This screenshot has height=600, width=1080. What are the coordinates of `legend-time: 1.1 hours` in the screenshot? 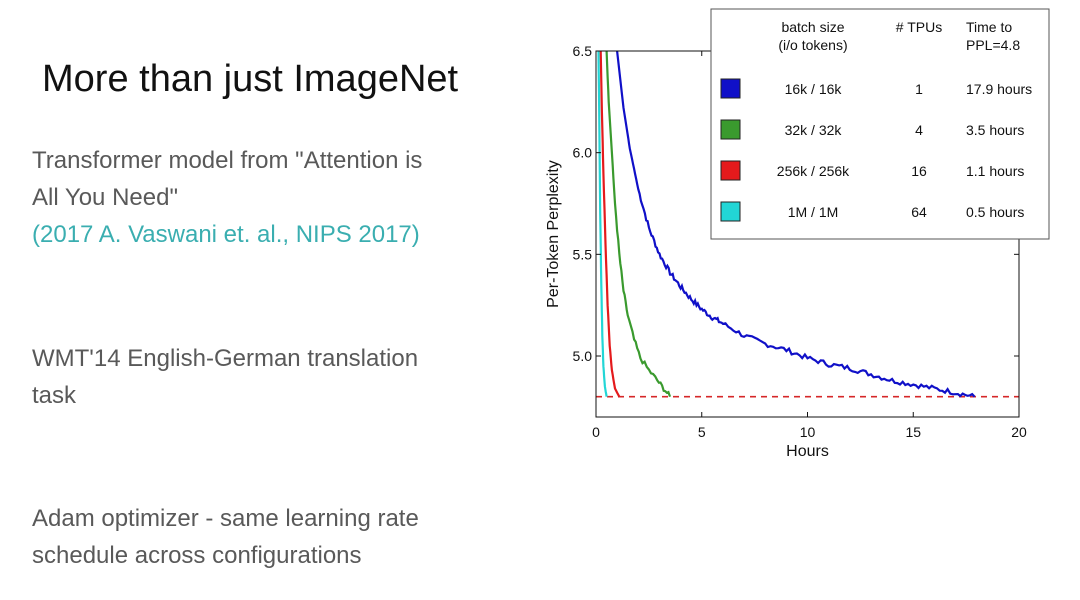 It's located at (995, 171).